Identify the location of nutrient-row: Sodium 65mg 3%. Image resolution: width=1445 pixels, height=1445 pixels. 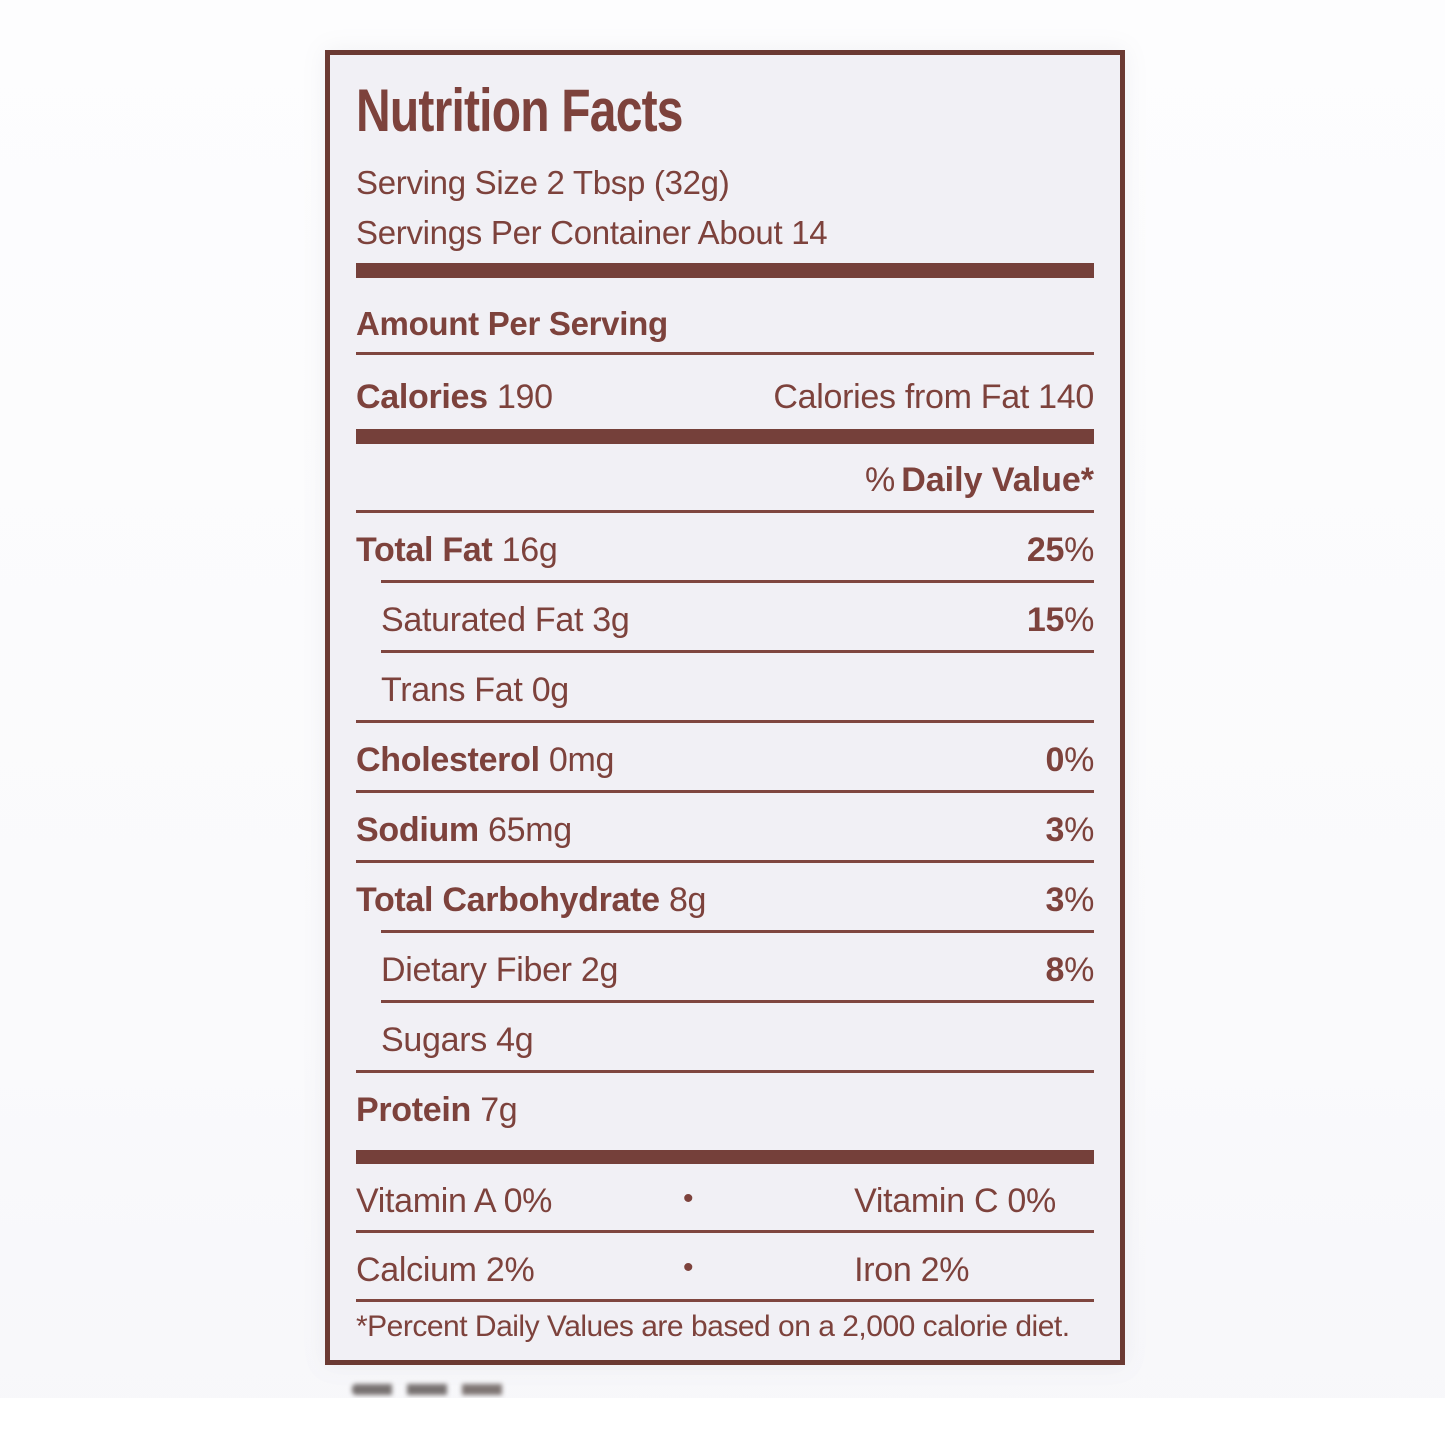
(725, 821).